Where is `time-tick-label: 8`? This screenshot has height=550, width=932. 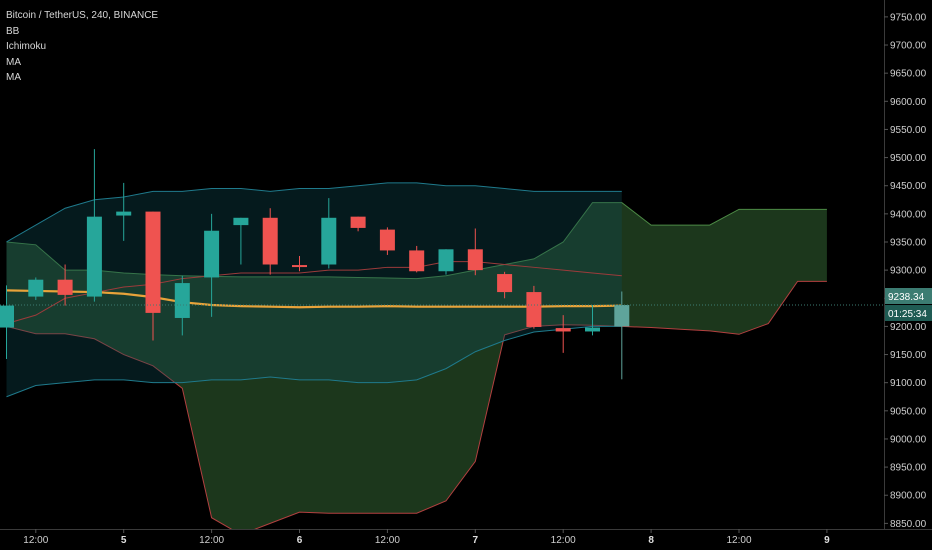 time-tick-label: 8 is located at coordinates (651, 540).